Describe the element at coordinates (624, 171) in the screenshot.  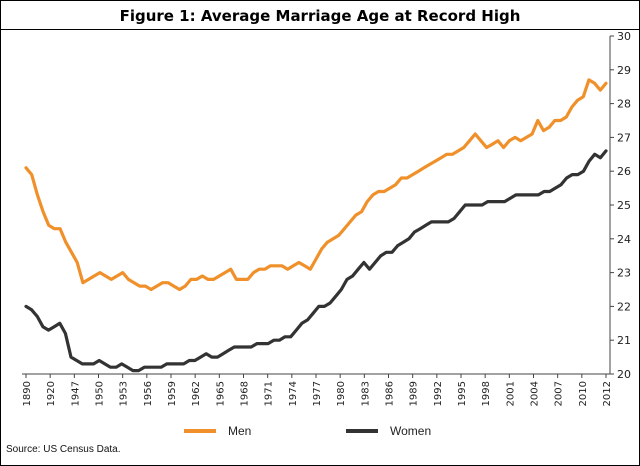
I see `y-tick-label: 26` at that location.